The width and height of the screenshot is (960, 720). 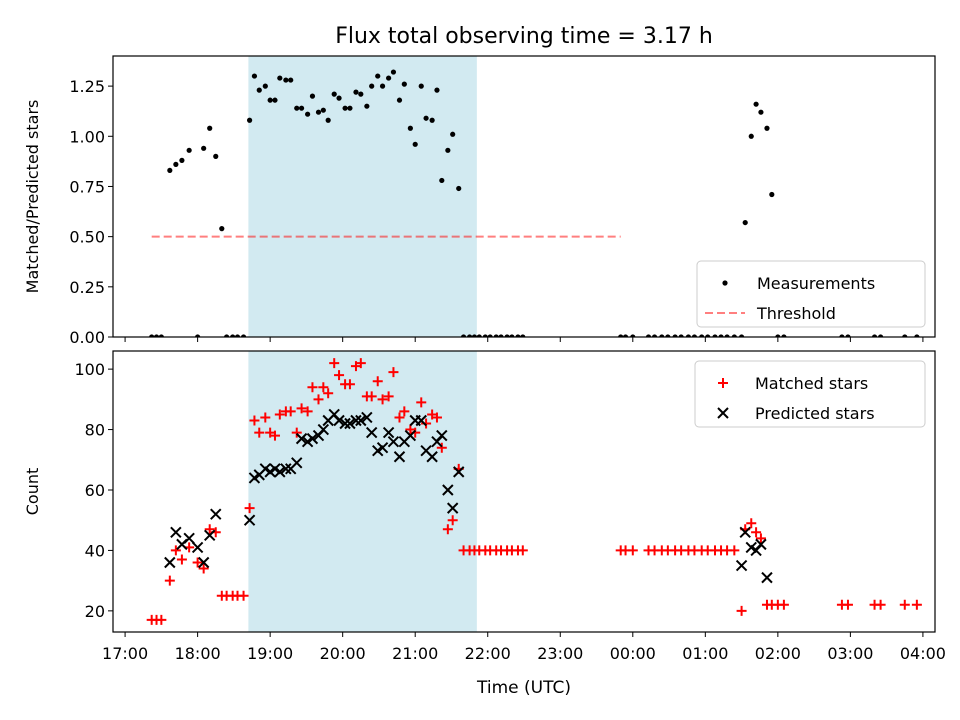 I want to click on x-tick-label: 02:00, so click(x=778, y=653).